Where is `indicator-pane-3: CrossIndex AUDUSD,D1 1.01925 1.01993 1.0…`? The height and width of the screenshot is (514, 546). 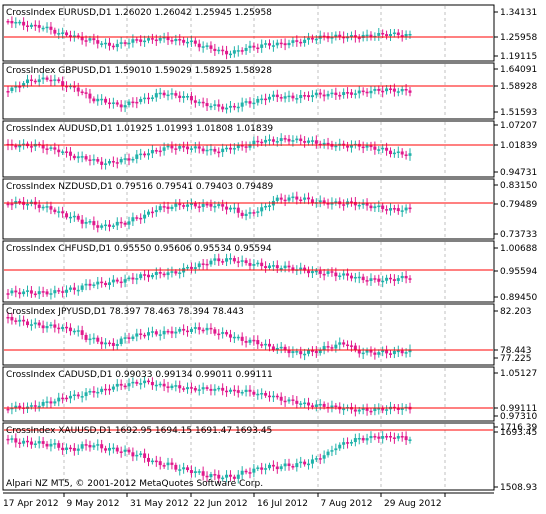
indicator-pane-3: CrossIndex AUDUSD,D1 1.01925 1.01993 1.0… is located at coordinates (269, 149).